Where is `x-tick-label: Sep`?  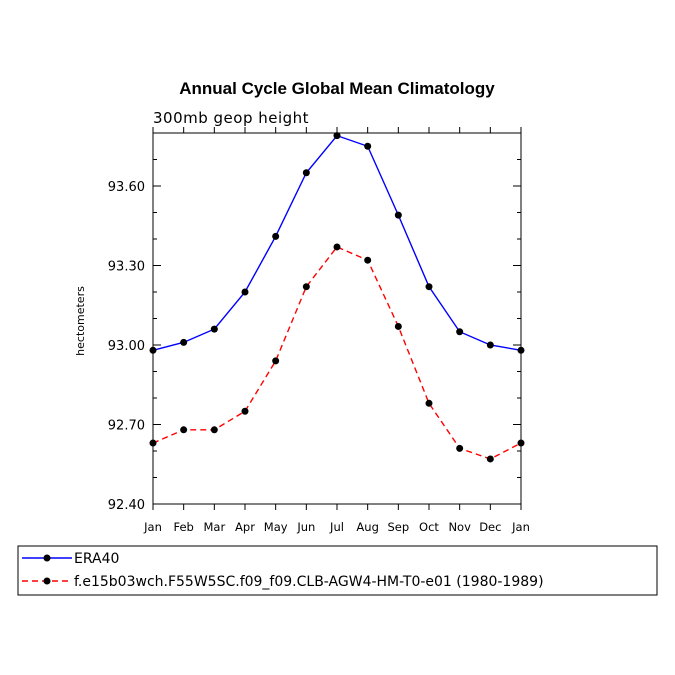 x-tick-label: Sep is located at coordinates (398, 527).